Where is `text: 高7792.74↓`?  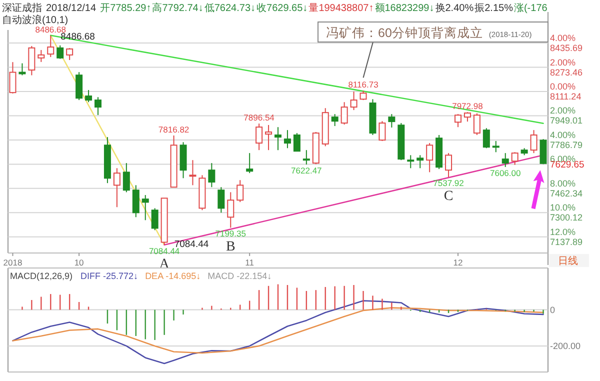 text: 高7792.74↓ is located at coordinates (178, 8).